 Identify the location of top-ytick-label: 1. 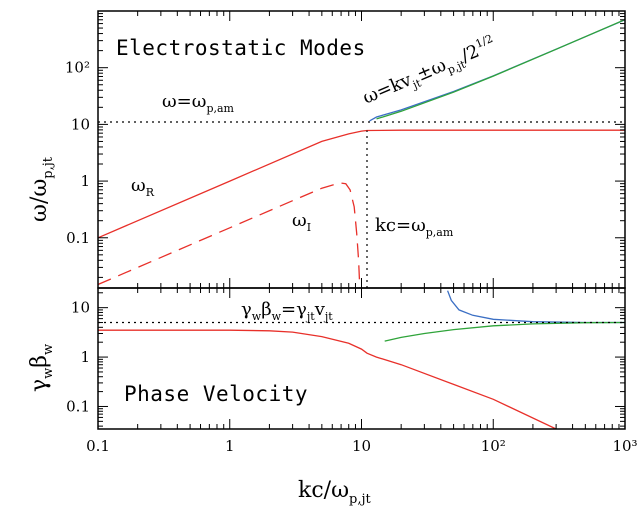
(85, 181).